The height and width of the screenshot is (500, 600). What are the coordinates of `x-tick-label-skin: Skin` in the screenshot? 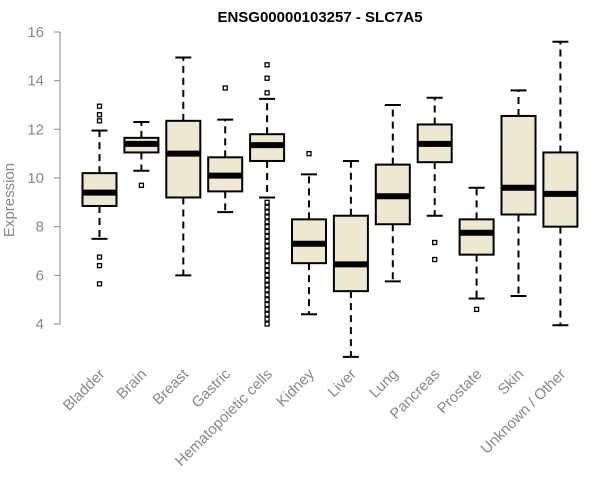 It's located at (511, 382).